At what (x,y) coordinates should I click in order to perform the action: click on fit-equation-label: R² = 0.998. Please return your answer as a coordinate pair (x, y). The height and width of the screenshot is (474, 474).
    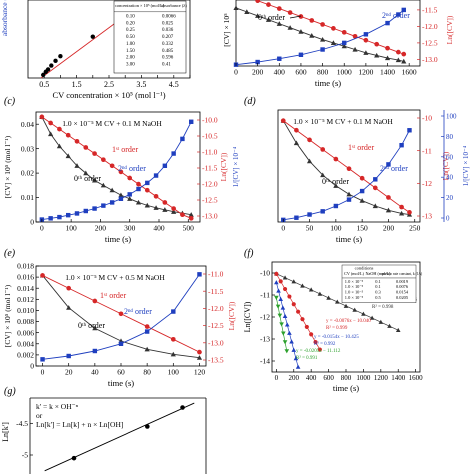
    Looking at the image, I should click on (383, 307).